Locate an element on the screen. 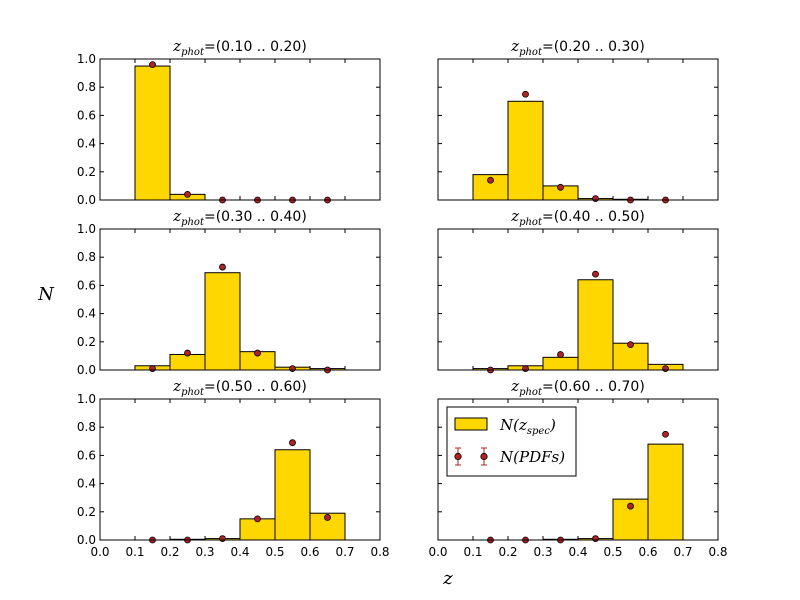 The height and width of the screenshot is (600, 800). panel-title-6: zphot=(0.60 .. 0.70) is located at coordinates (577, 387).